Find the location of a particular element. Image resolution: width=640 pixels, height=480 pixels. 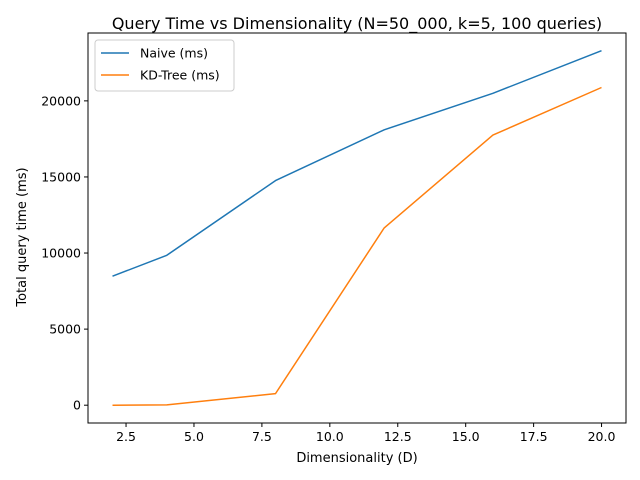

y-tick-label: 5000 is located at coordinates (65, 329).